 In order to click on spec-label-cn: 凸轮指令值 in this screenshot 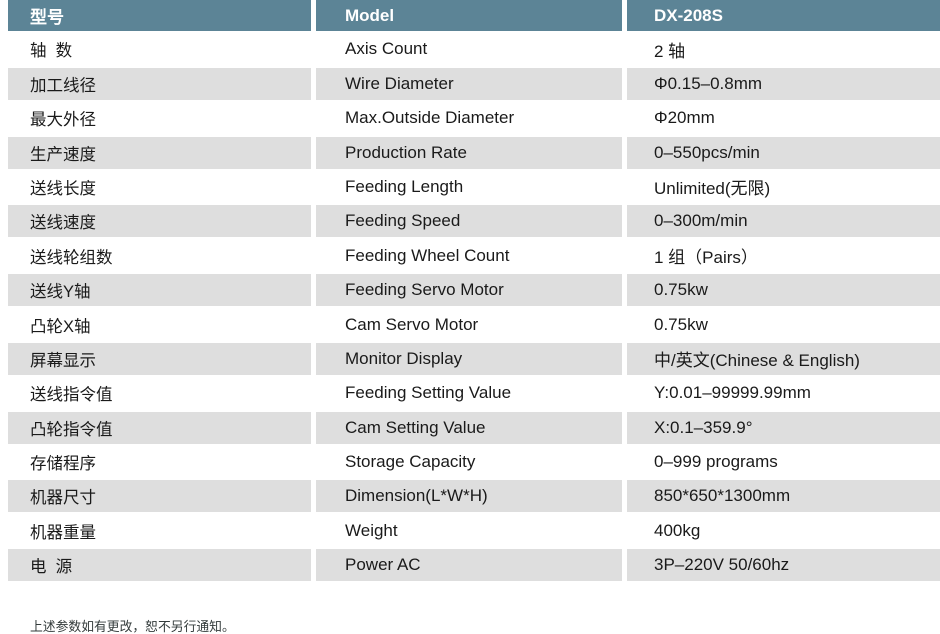, I will do `click(159, 427)`.